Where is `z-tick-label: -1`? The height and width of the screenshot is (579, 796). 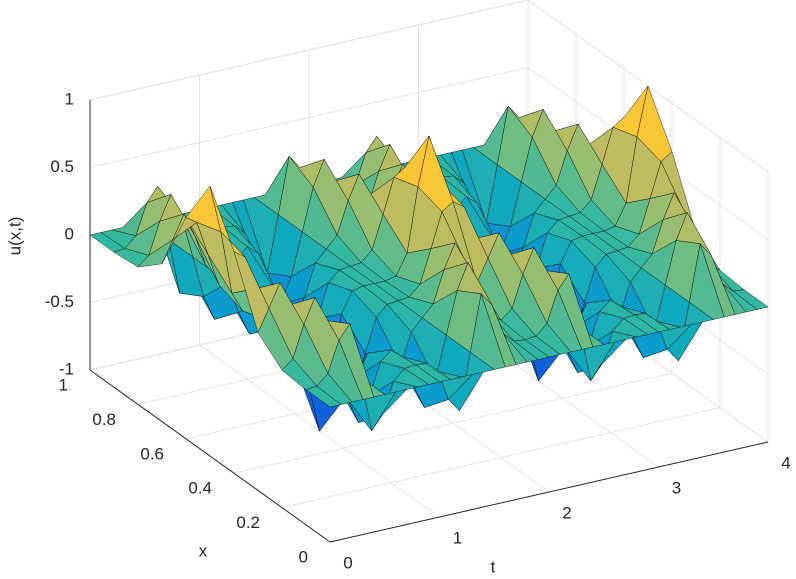 z-tick-label: -1 is located at coordinates (66, 368).